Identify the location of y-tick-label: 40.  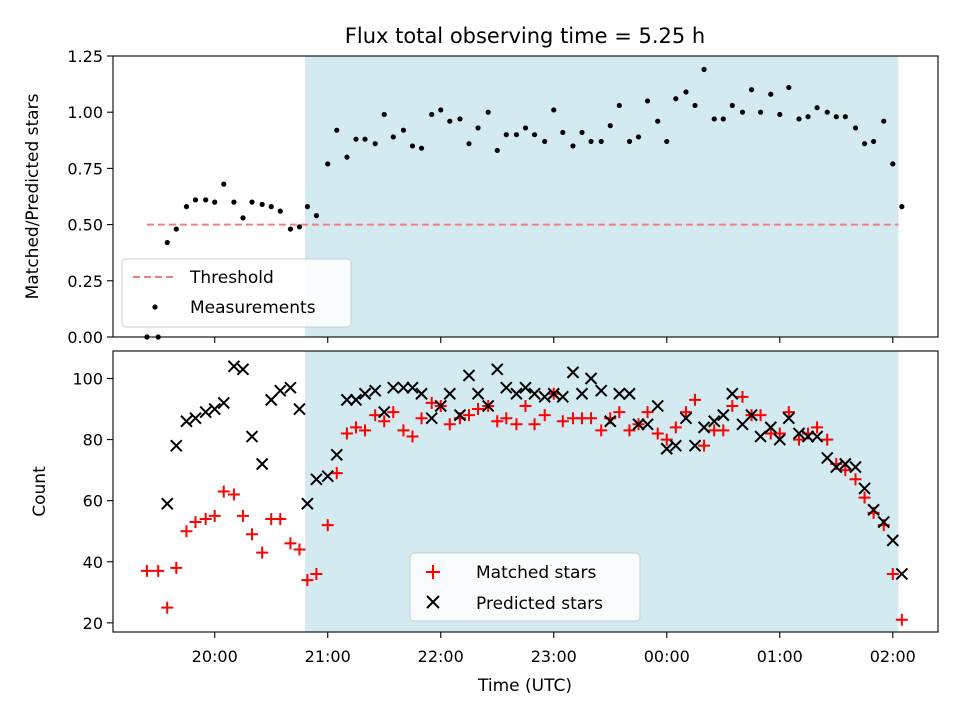
(93, 562).